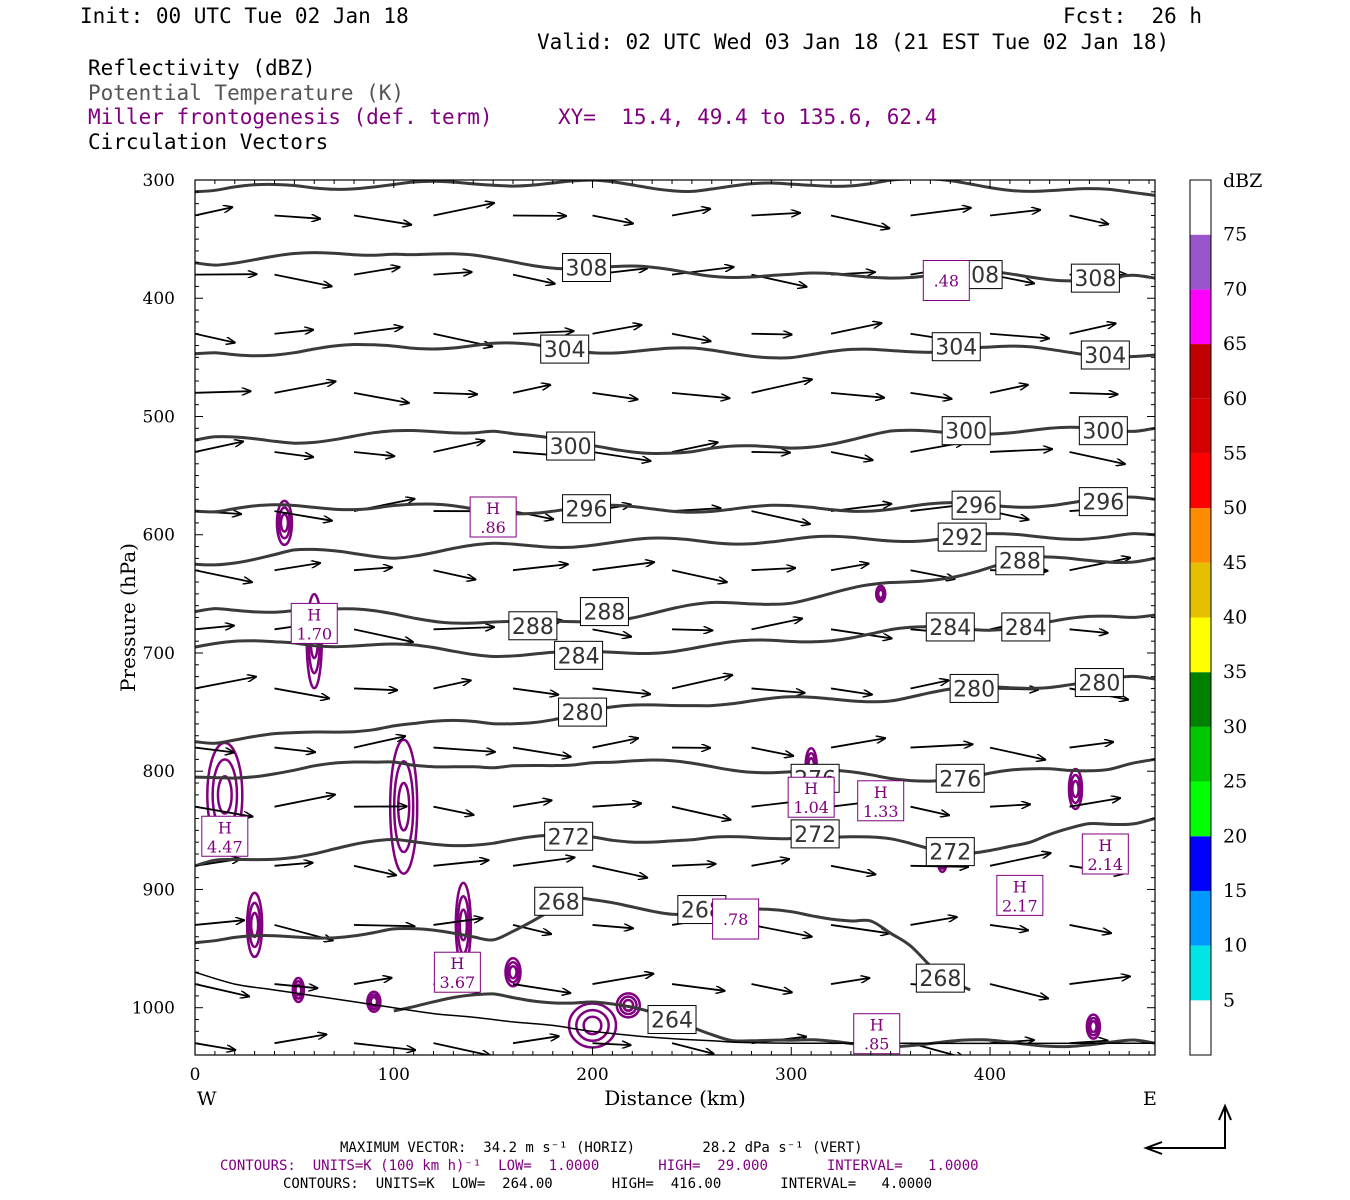  Describe the element at coordinates (571, 447) in the screenshot. I see `isentrope-label: 300` at that location.